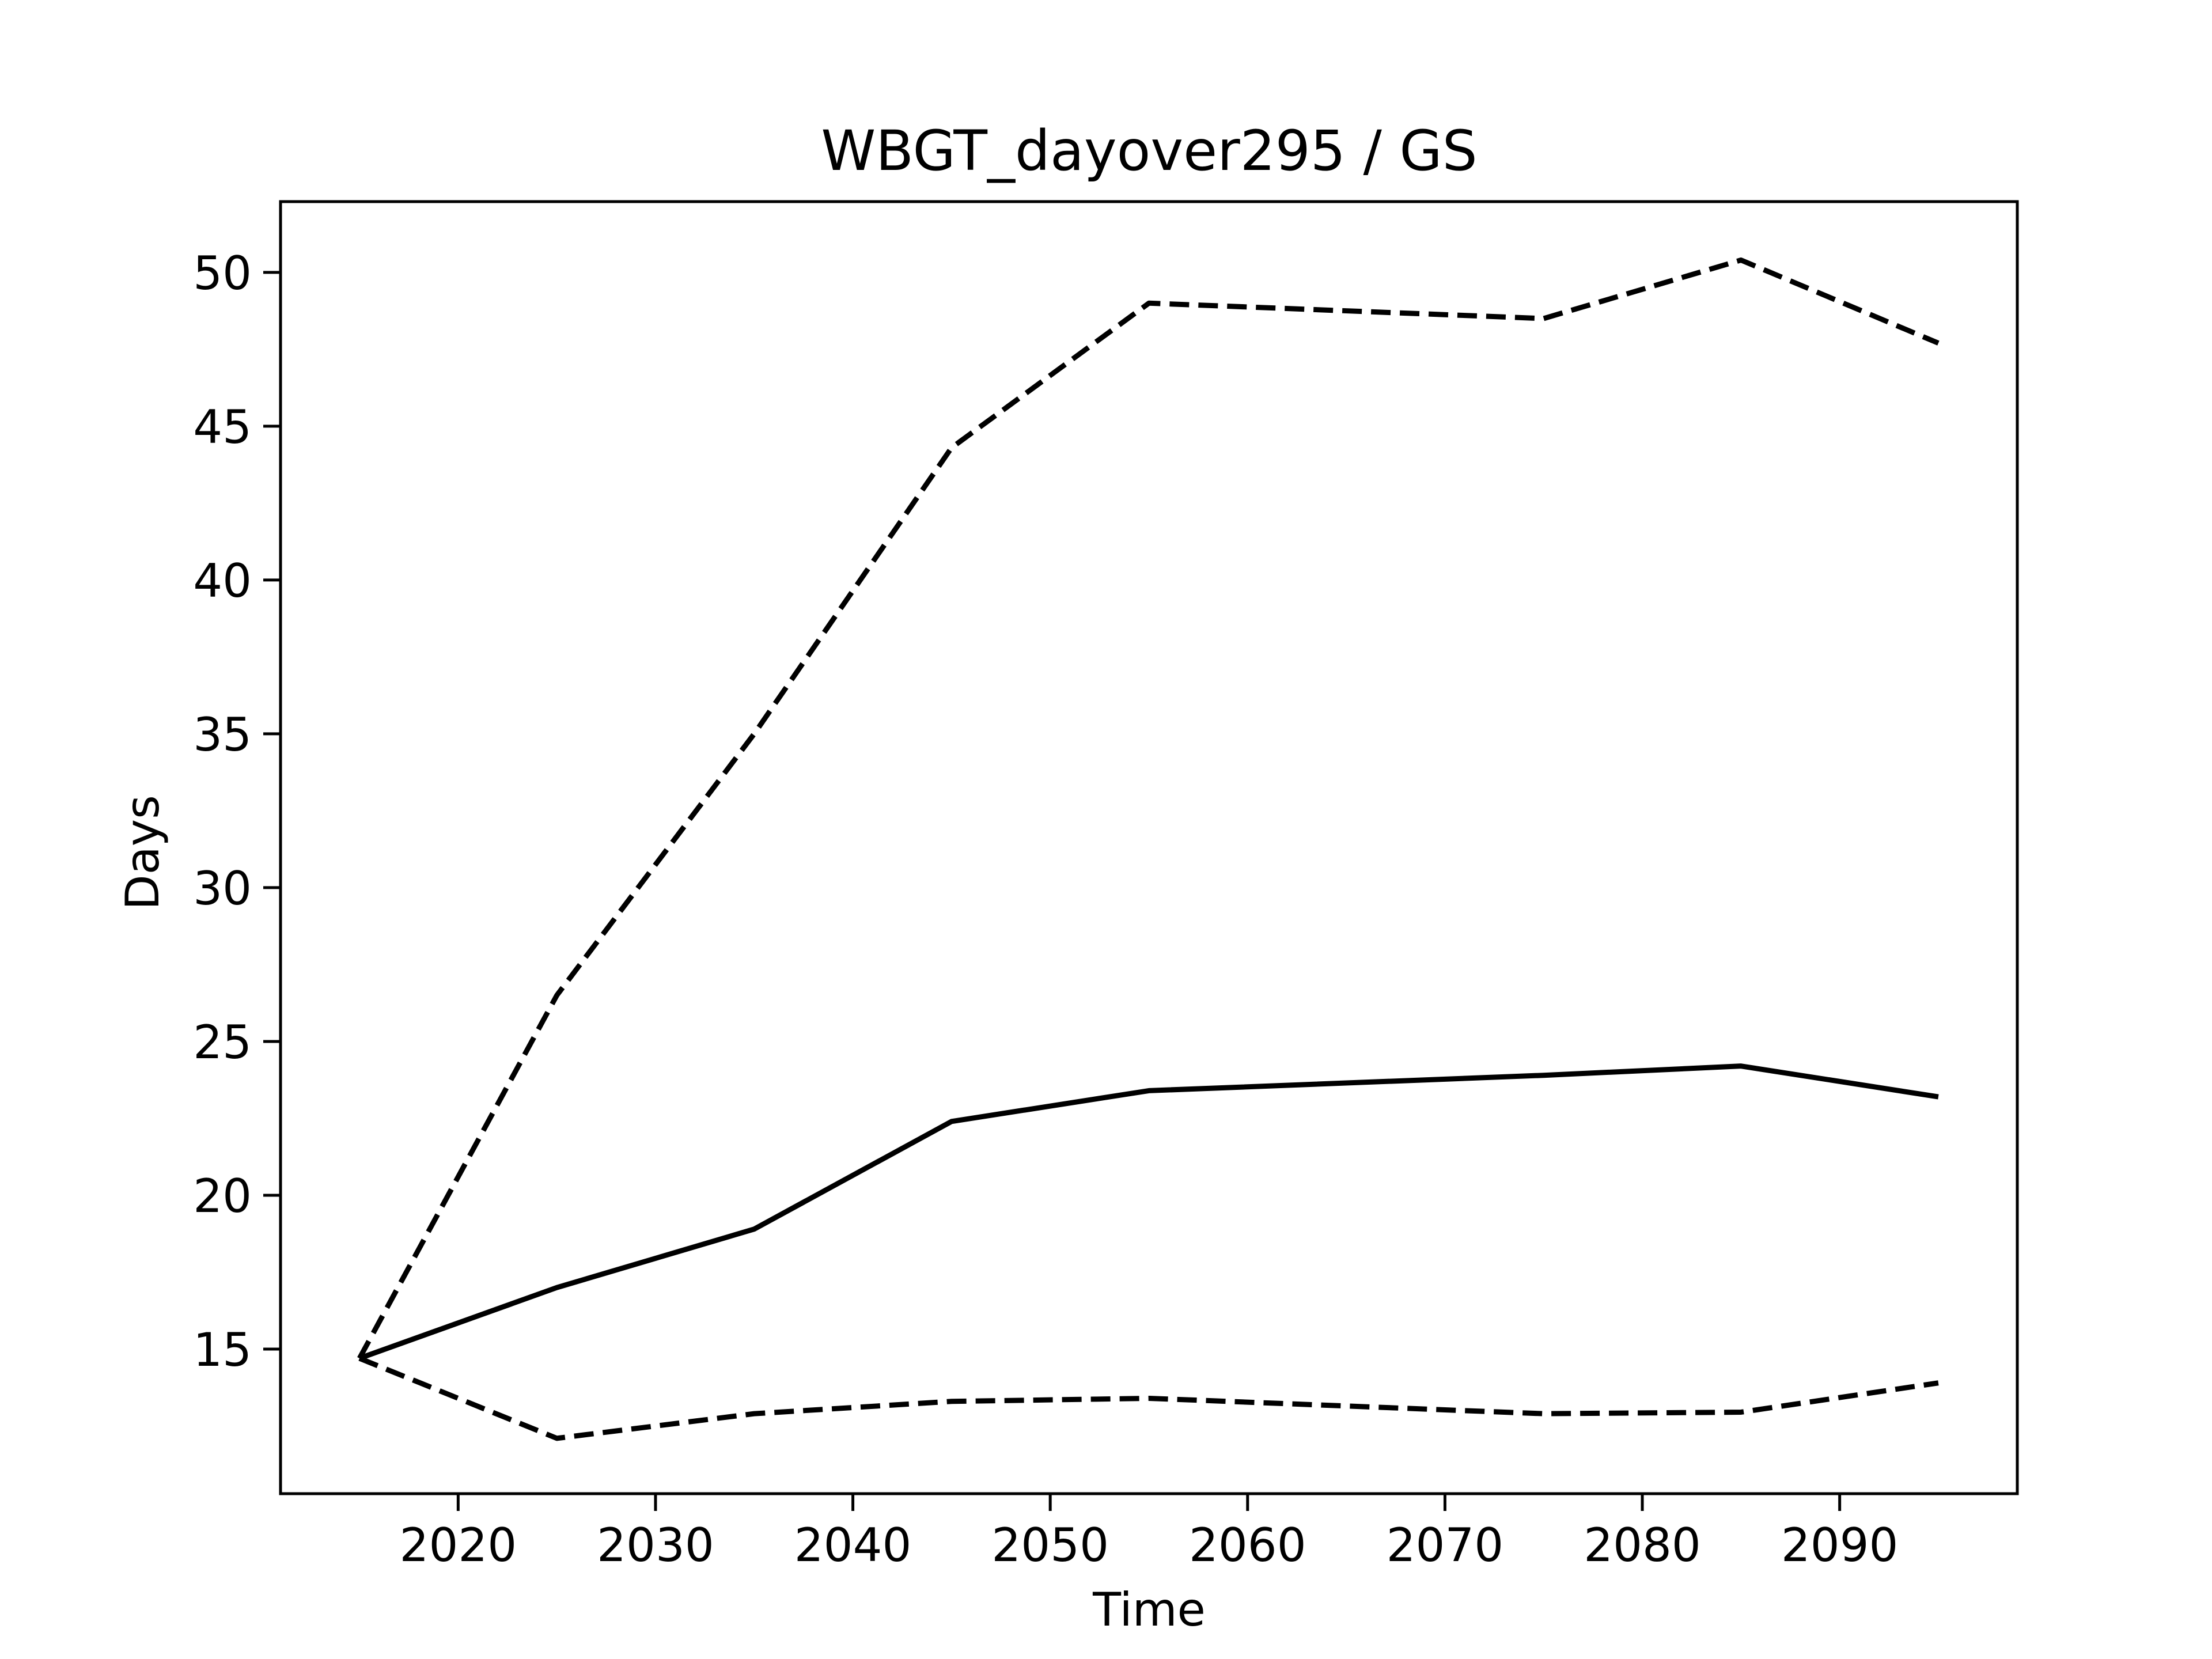  What do you see at coordinates (1148, 1212) in the screenshot?
I see `series-line-median` at bounding box center [1148, 1212].